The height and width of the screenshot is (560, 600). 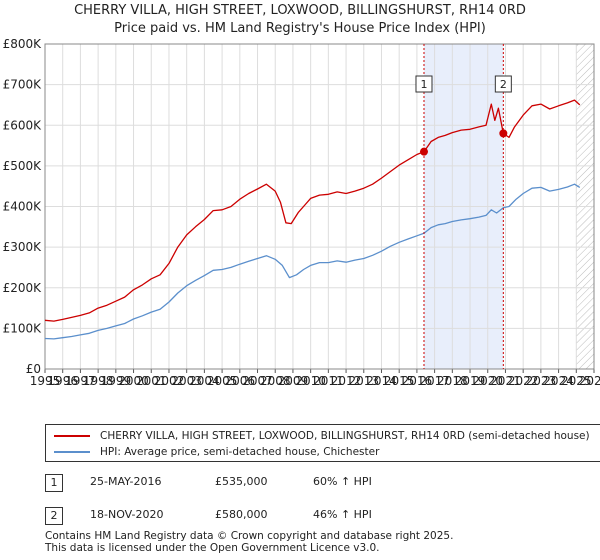 What do you see at coordinates (342, 481) in the screenshot?
I see `transaction-hpi-change: 60% ↑ HPI` at bounding box center [342, 481].